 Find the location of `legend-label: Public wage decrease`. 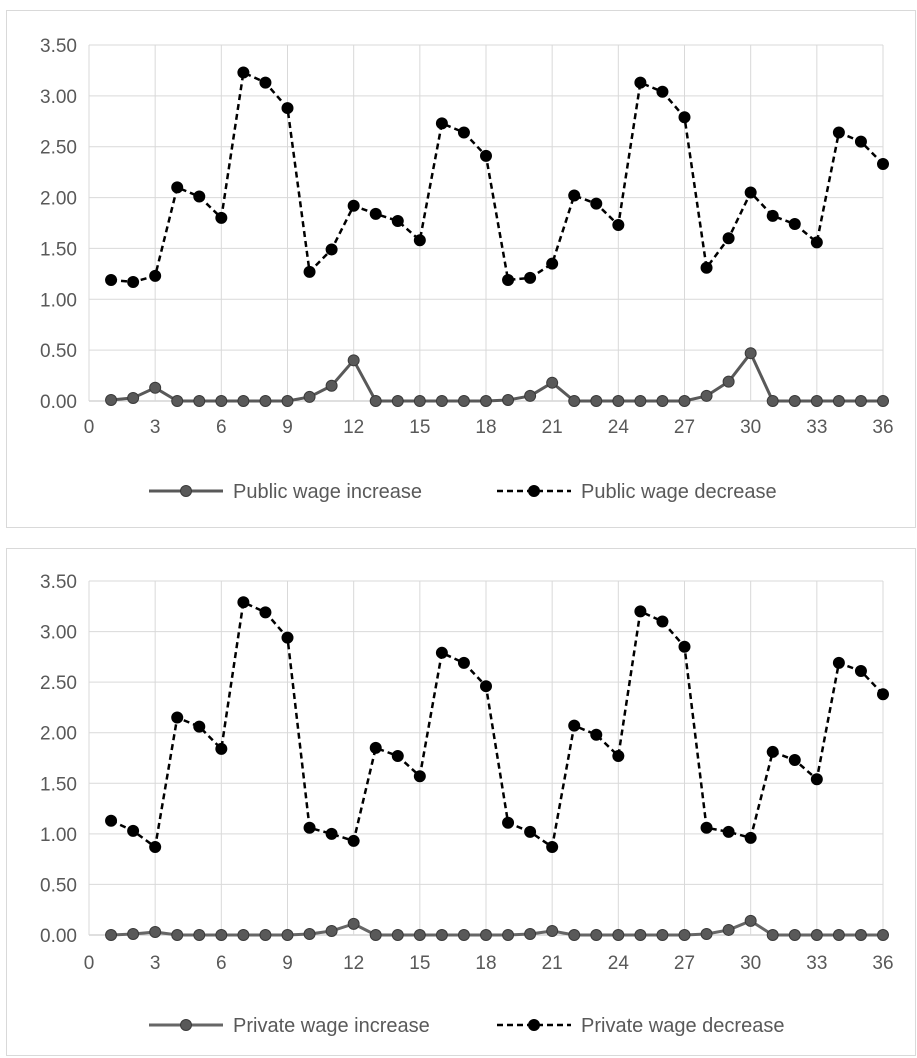

legend-label: Public wage decrease is located at coordinates (679, 492).